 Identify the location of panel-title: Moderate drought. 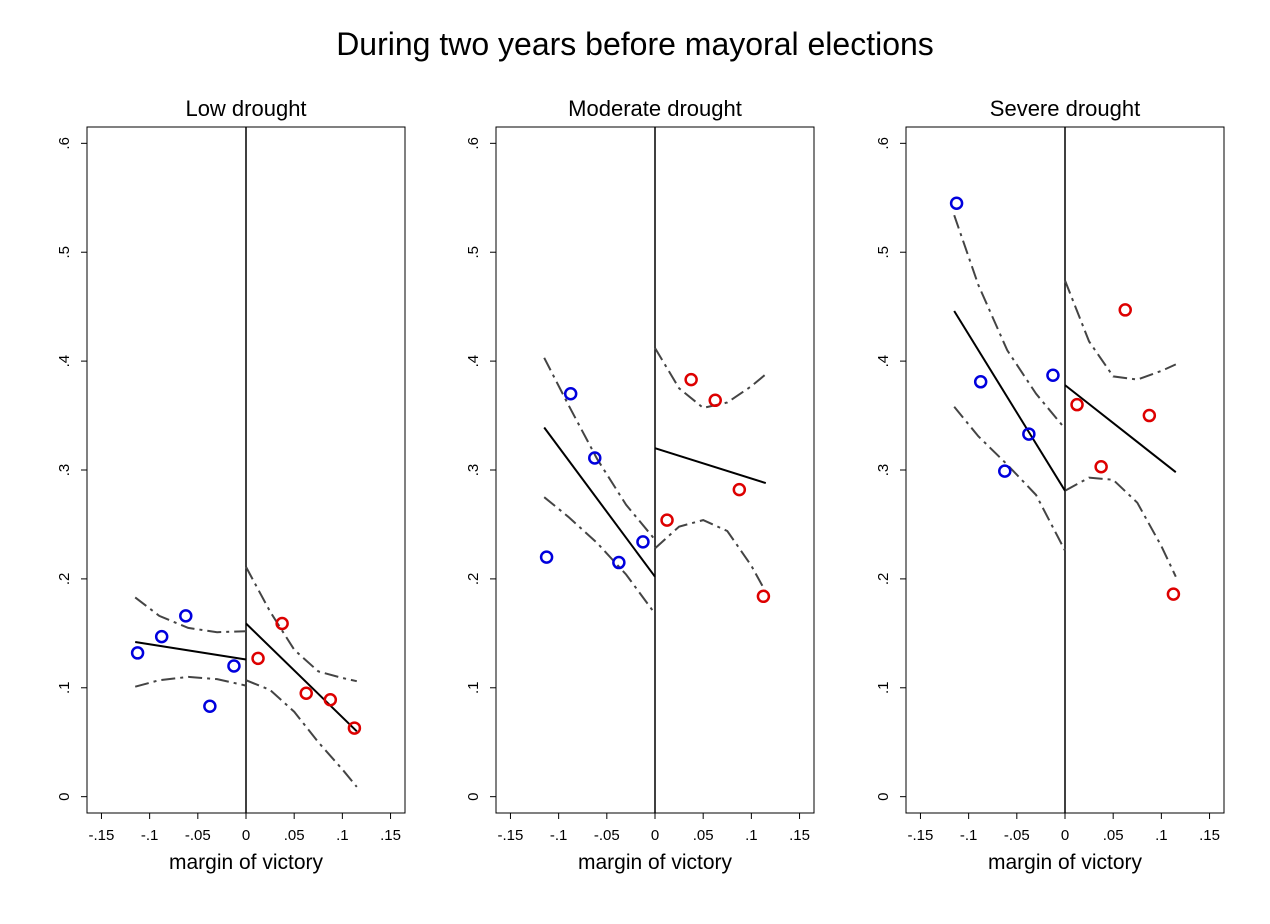
(655, 108).